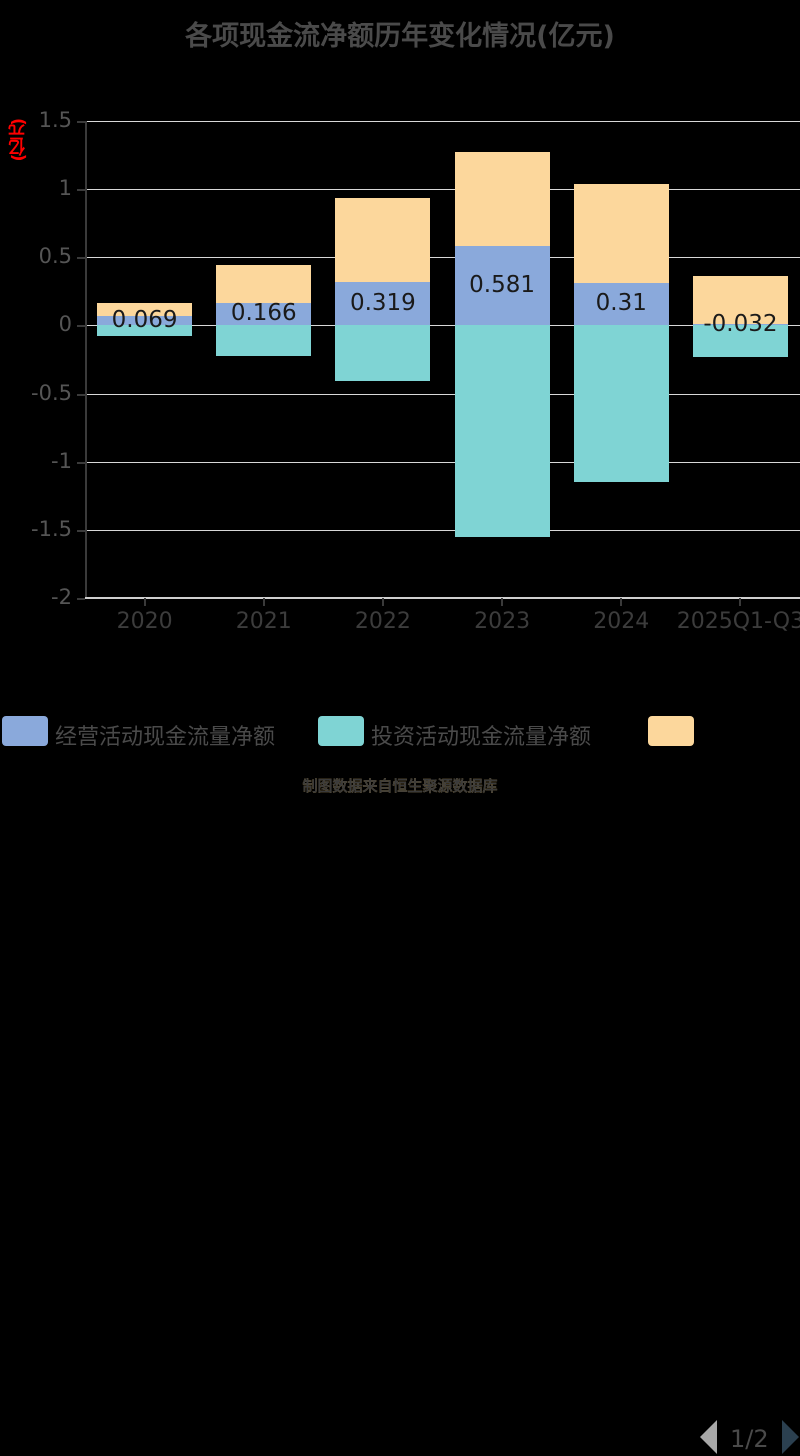 Image resolution: width=800 pixels, height=1456 pixels. Describe the element at coordinates (502, 621) in the screenshot. I see `x-axis-tick-label: 2023` at that location.